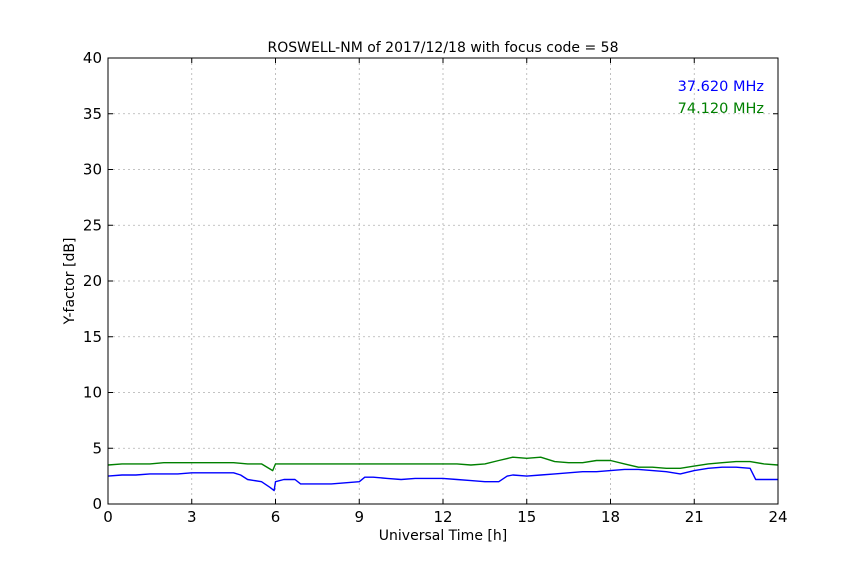  I want to click on y-tick-label: 30, so click(92, 170).